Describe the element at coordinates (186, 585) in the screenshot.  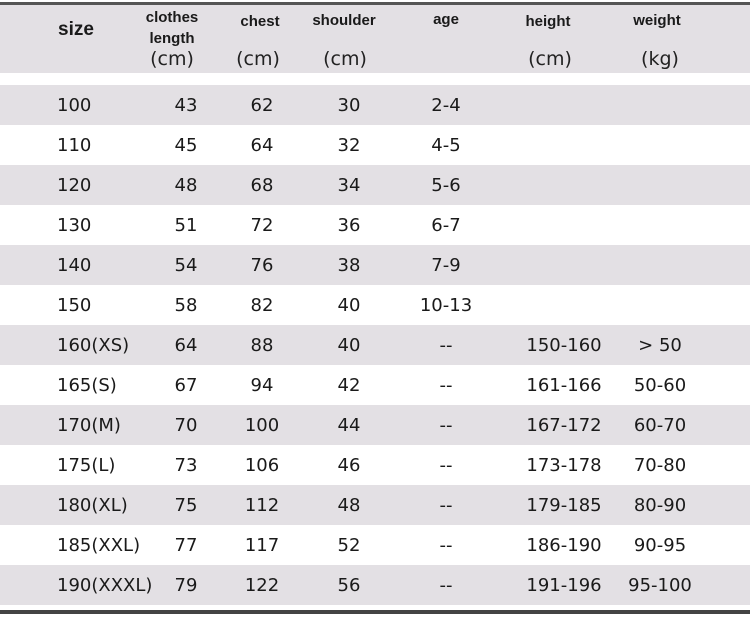
I see `cell-clothes-length: 79` at that location.